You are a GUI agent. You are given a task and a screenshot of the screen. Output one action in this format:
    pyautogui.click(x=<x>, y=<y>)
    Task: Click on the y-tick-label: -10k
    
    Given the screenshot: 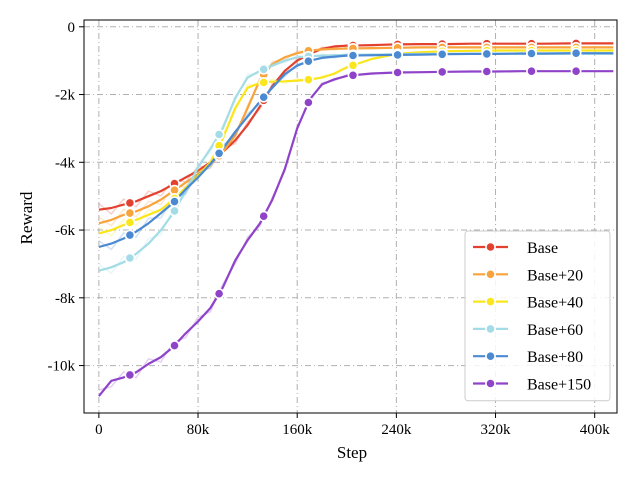 What is the action you would take?
    pyautogui.click(x=62, y=367)
    